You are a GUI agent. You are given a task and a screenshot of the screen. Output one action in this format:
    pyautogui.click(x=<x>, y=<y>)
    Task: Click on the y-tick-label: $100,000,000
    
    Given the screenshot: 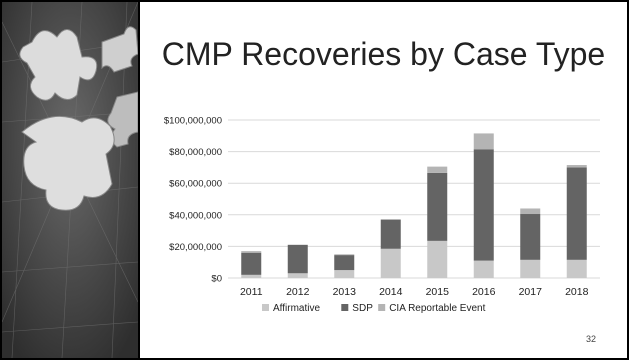 What is the action you would take?
    pyautogui.click(x=193, y=121)
    